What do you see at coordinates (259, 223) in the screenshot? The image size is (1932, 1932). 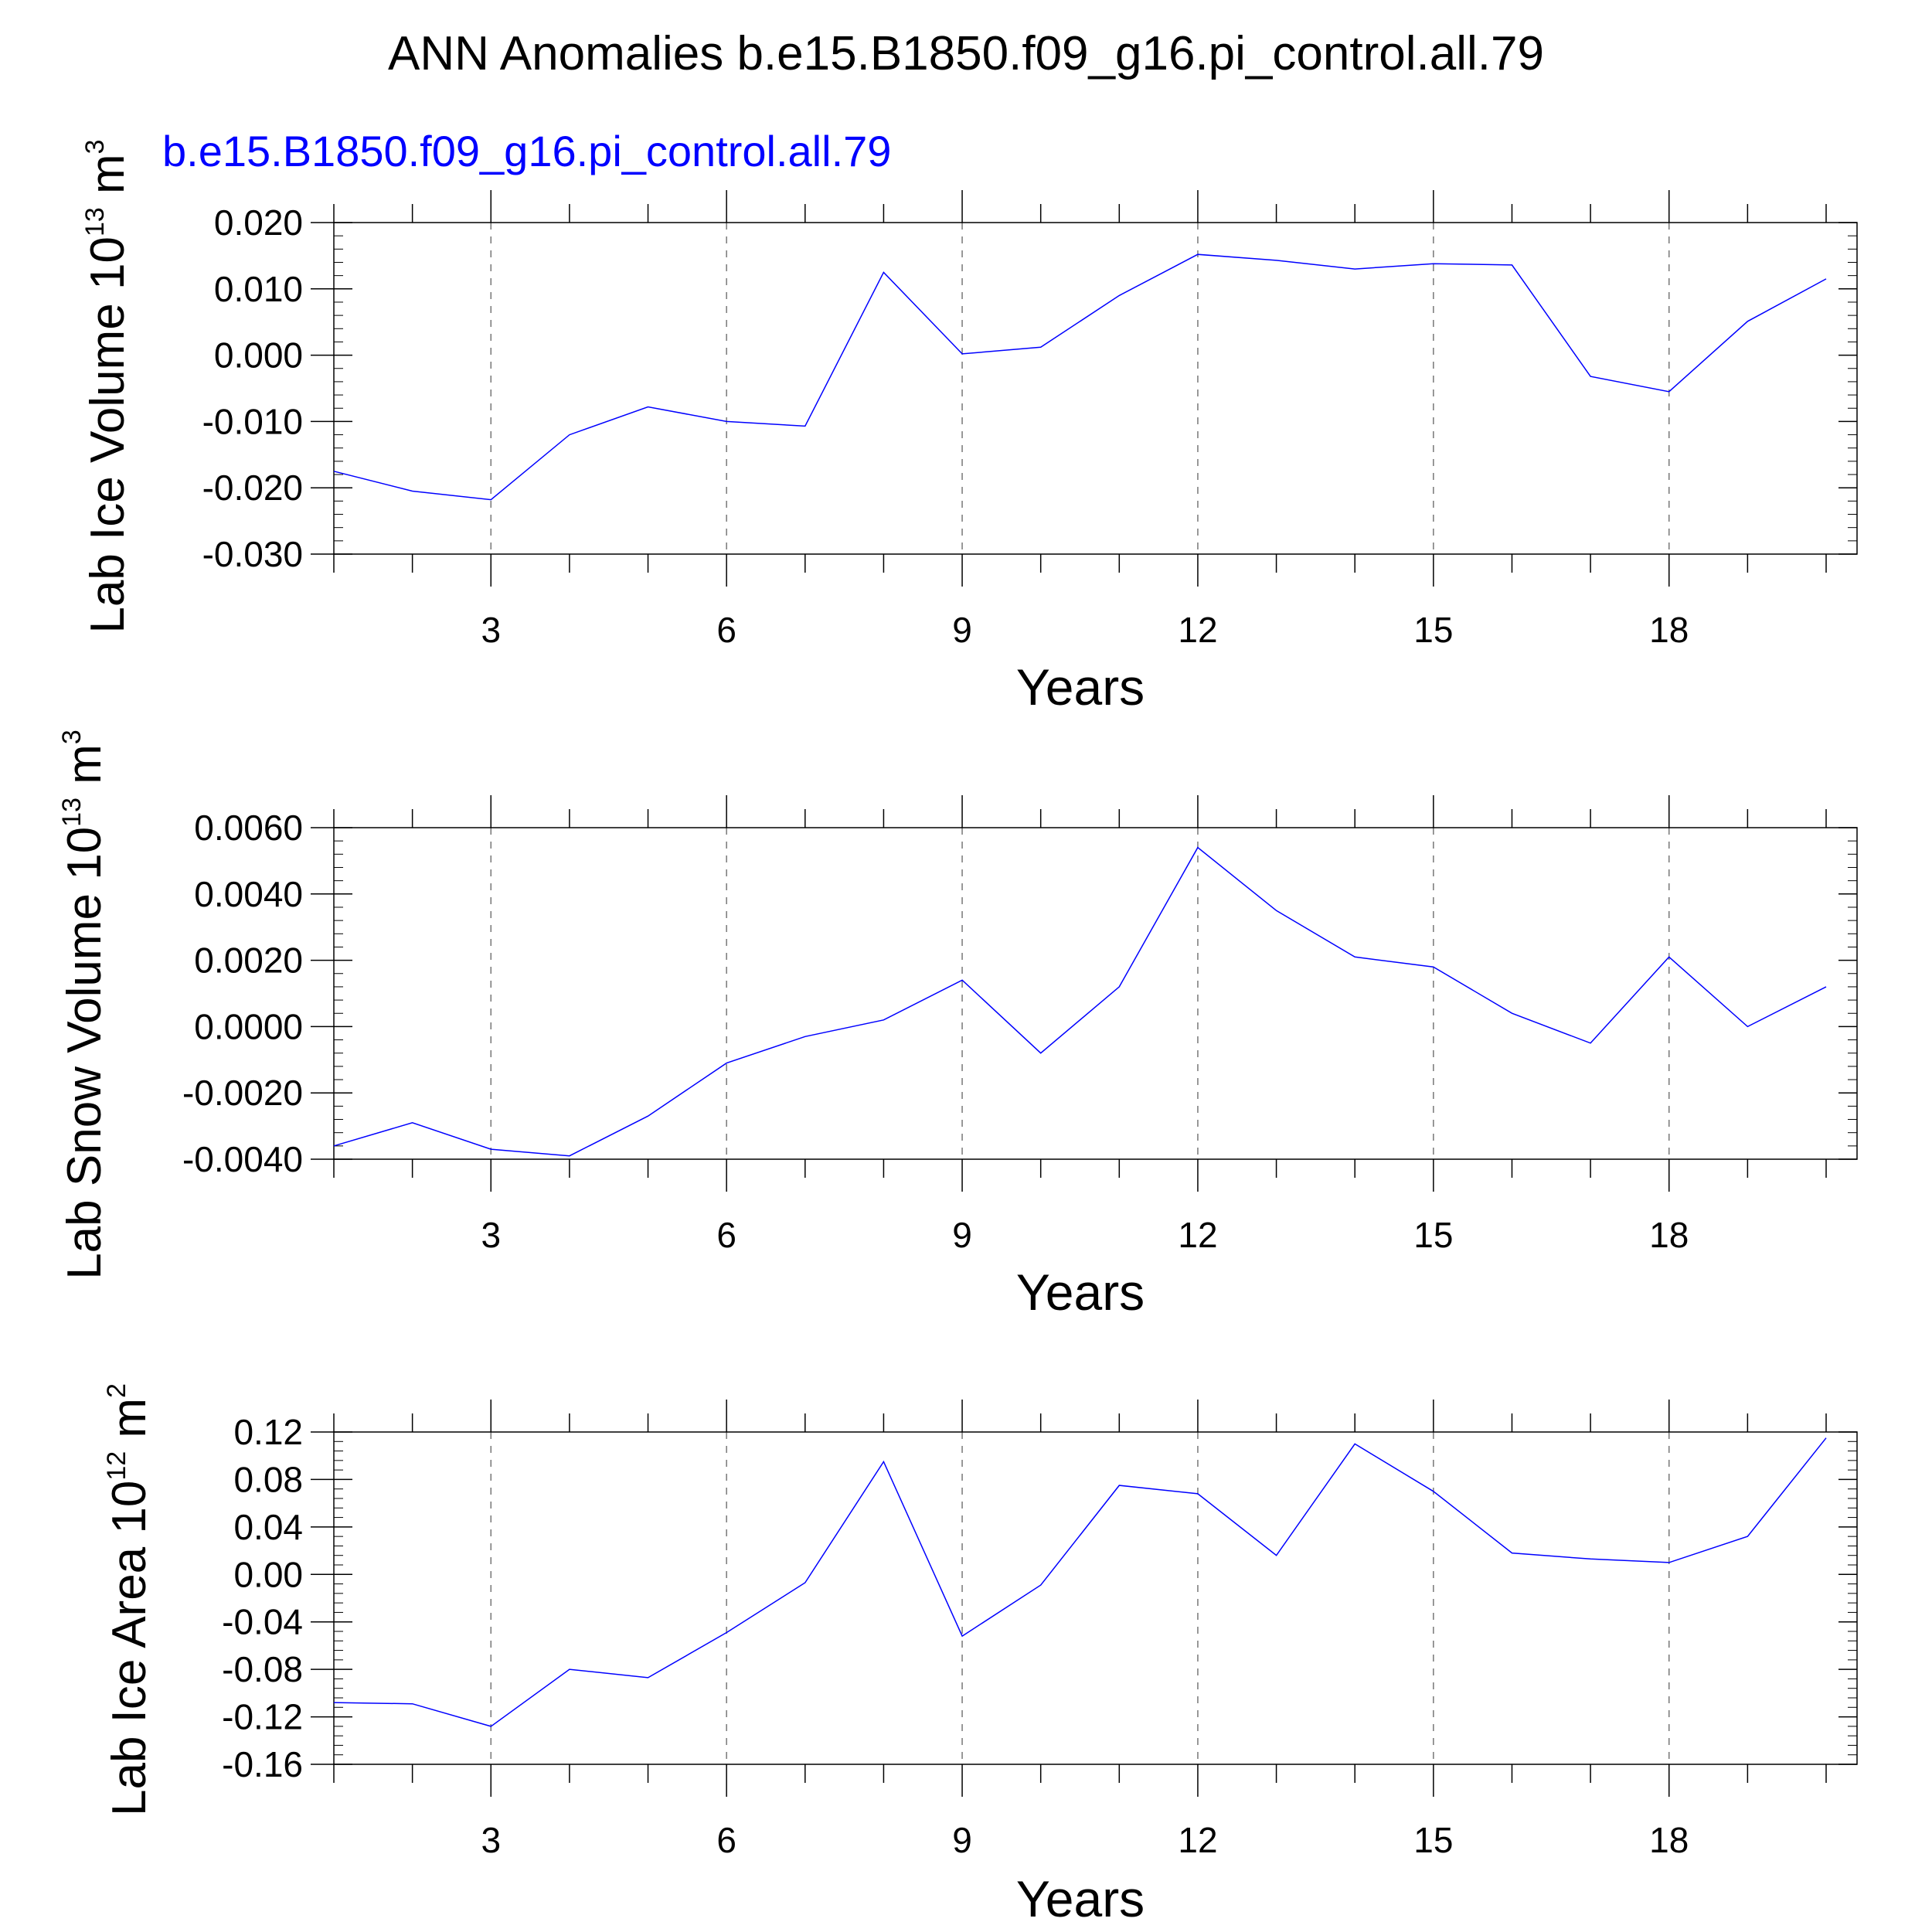 I see `y-tick-label: 0.020` at bounding box center [259, 223].